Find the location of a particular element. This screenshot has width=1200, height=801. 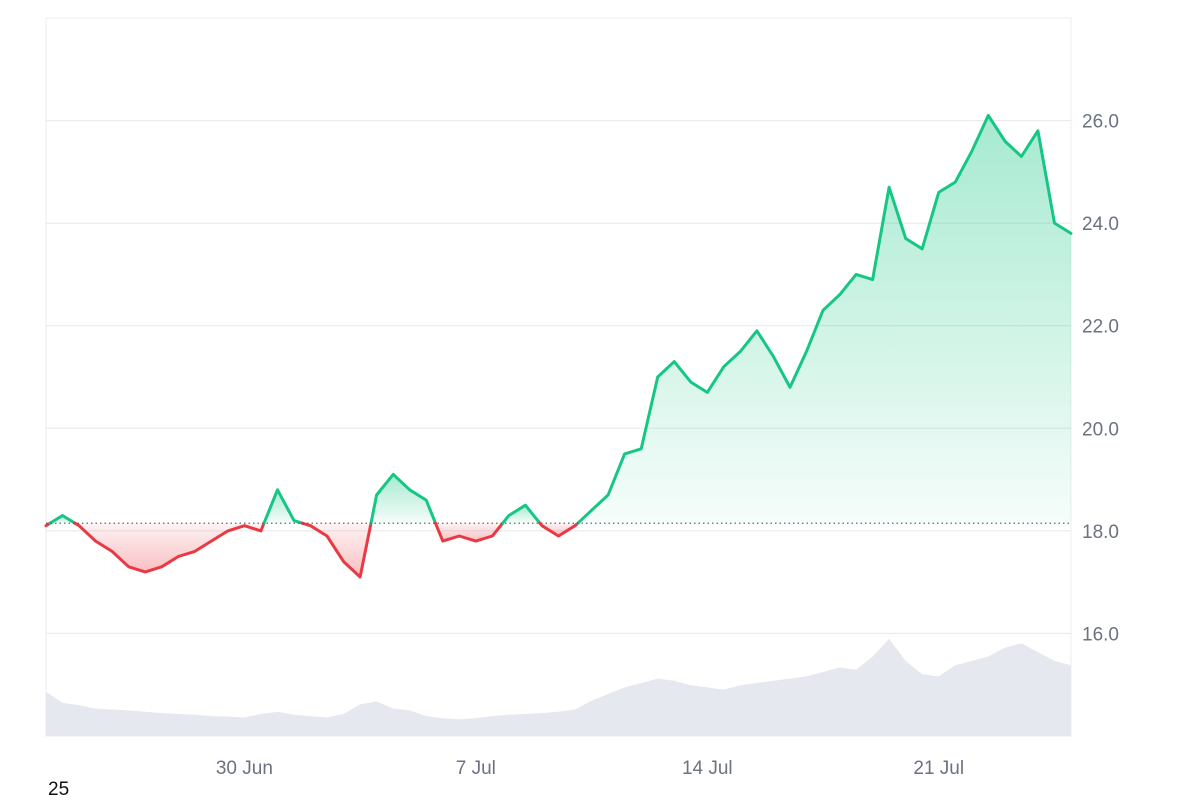

y-axis-ticks: 16.0 18.0 20.0 22.0 24.0 26.0 is located at coordinates (1100, 379).